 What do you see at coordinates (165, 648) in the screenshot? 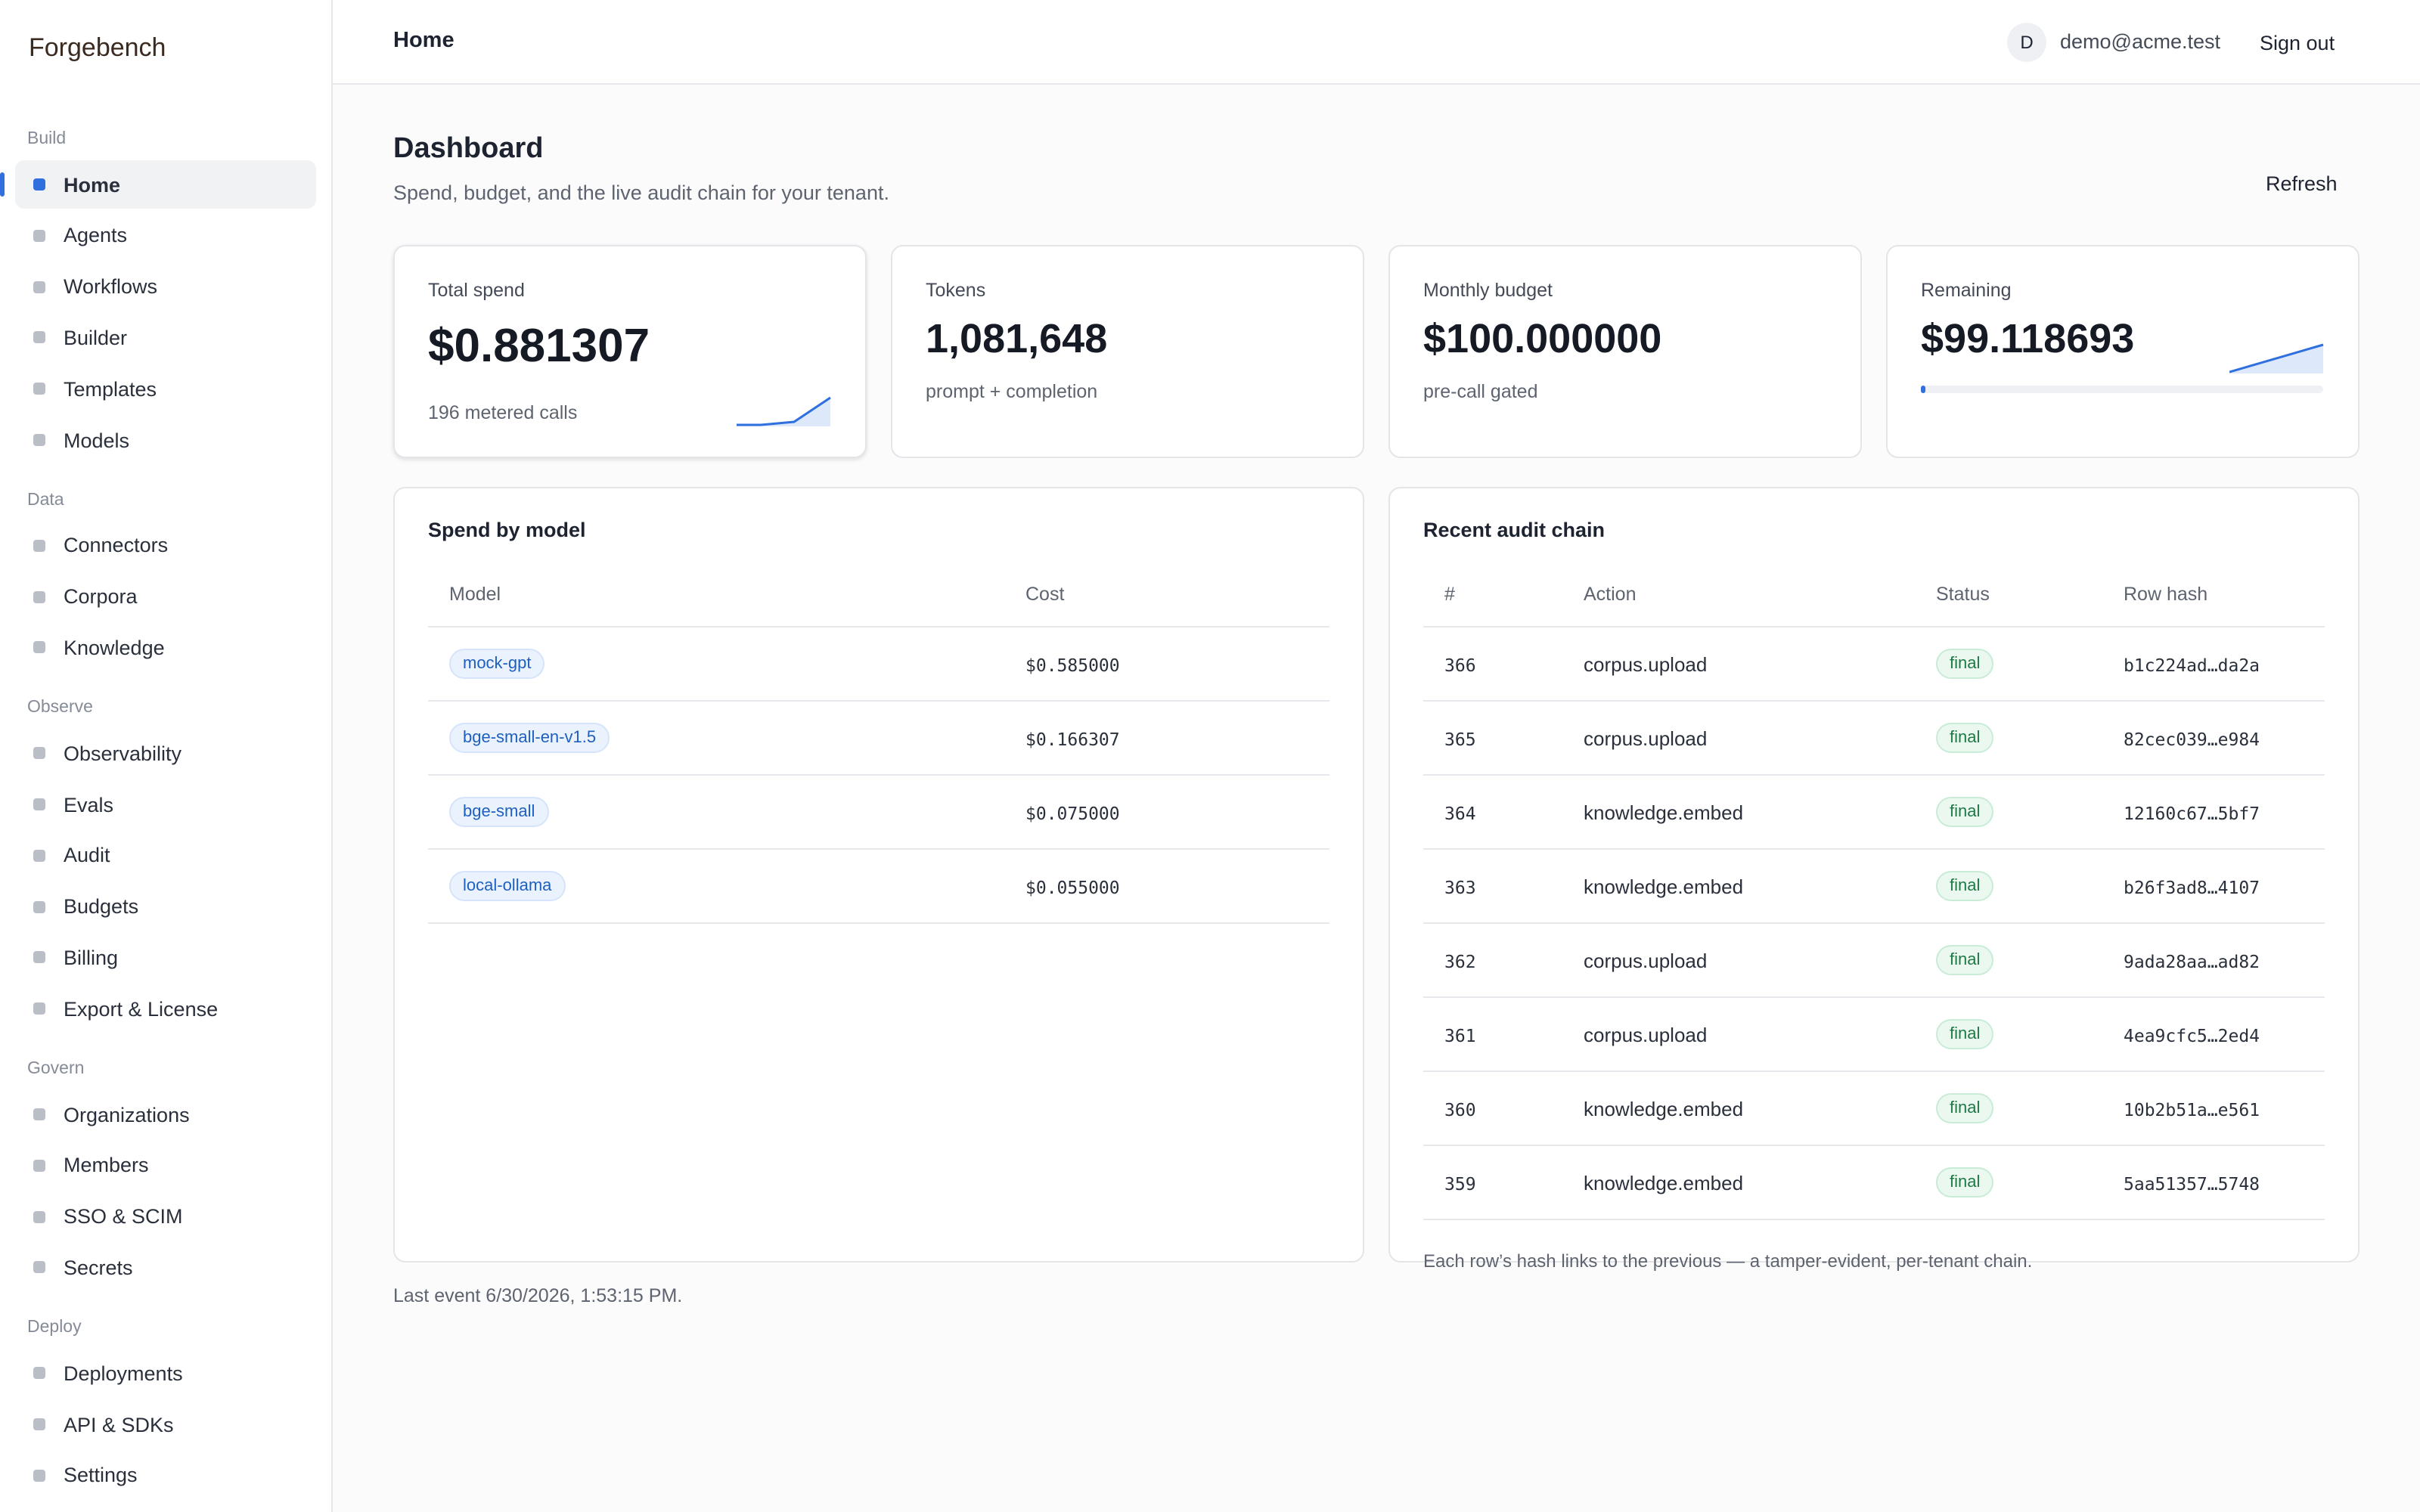
I see `nav-item: Knowledge` at bounding box center [165, 648].